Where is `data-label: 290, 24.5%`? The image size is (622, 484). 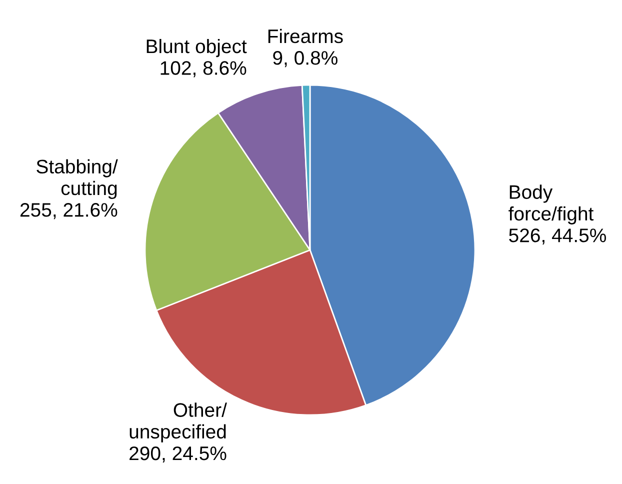 data-label: 290, 24.5% is located at coordinates (178, 454).